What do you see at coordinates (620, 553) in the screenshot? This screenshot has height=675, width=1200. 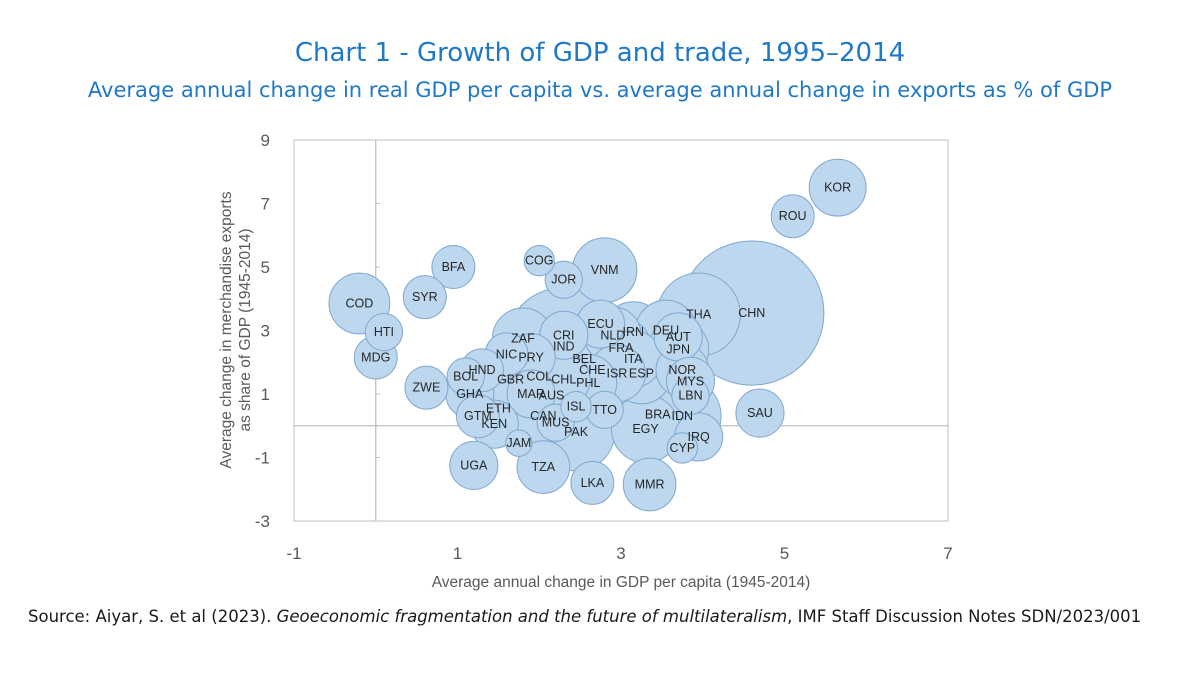 I see `x-tick-label: 3` at bounding box center [620, 553].